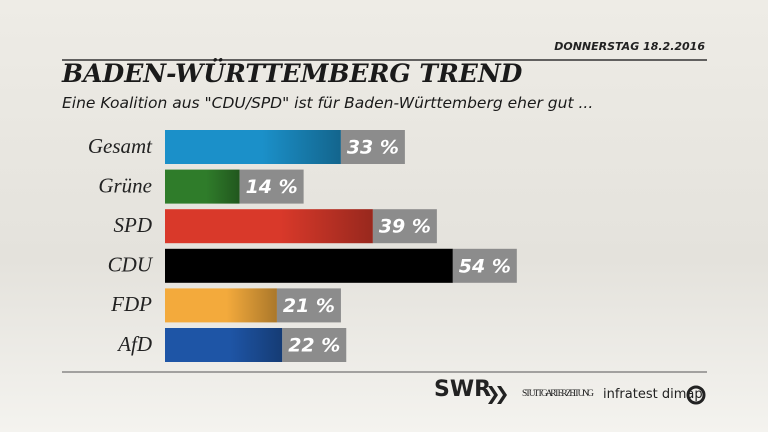 The width and height of the screenshot is (768, 432). I want to click on value-label: 21 %, so click(309, 306).